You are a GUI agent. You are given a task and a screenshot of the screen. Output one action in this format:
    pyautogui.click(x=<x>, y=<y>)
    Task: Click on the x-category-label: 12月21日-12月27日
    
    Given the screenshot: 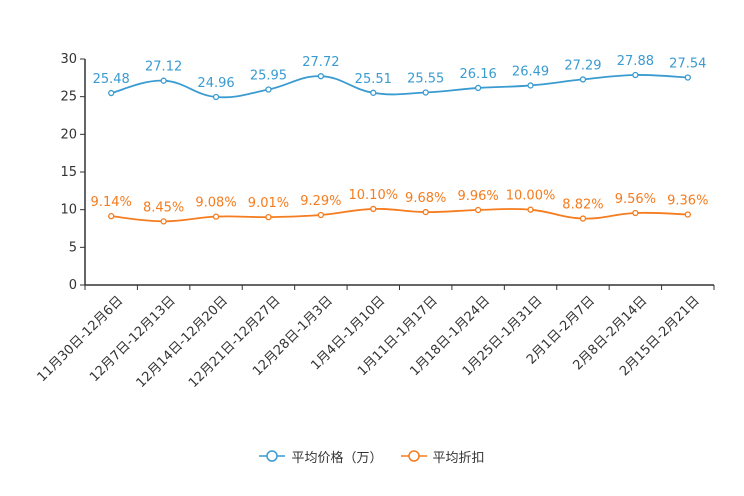 What is the action you would take?
    pyautogui.click(x=234, y=341)
    